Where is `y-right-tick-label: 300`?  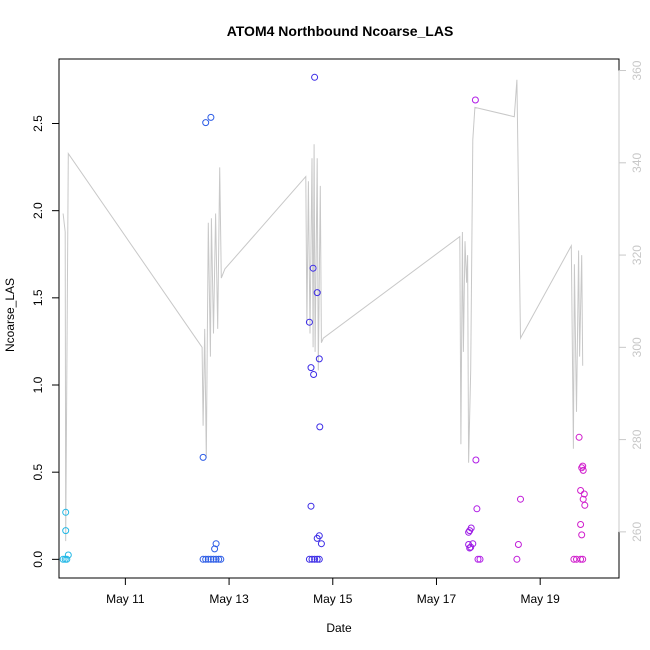 y-right-tick-label: 300 is located at coordinates (637, 347).